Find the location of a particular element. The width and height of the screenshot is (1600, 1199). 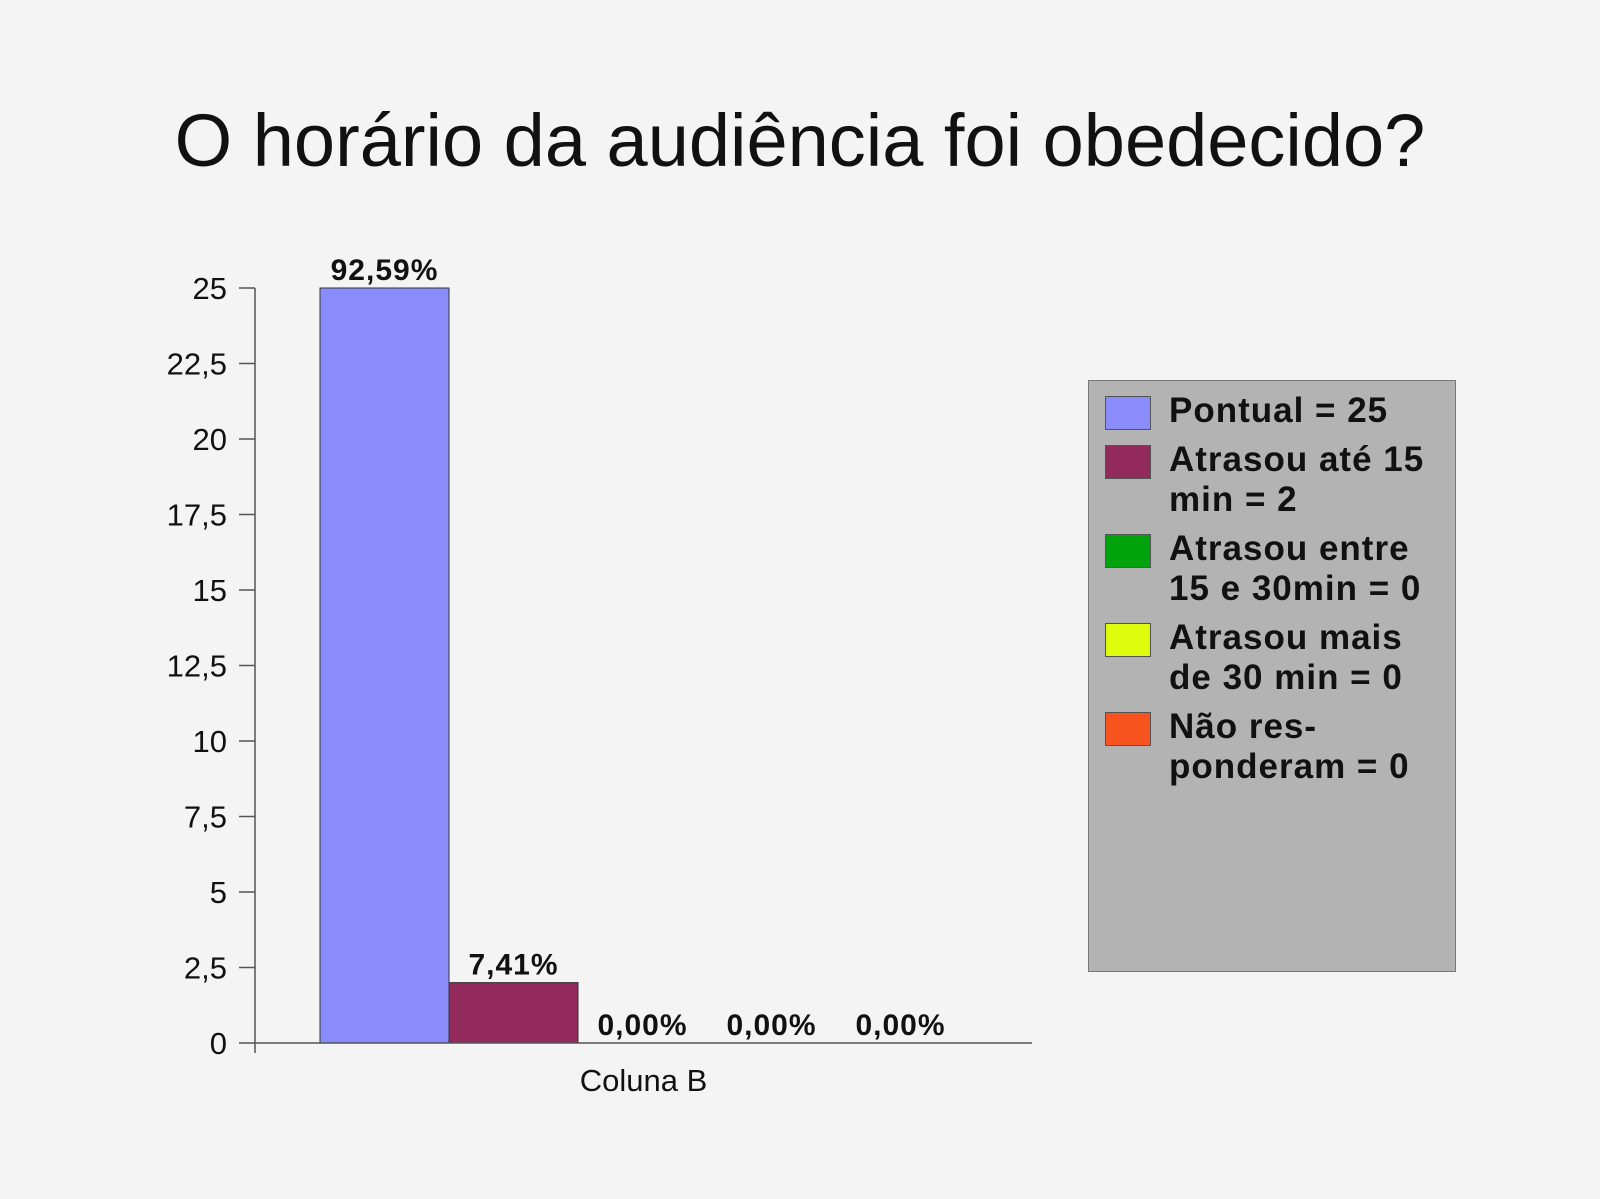

legend-item: Não res-ponderam = 0 is located at coordinates (1280, 747).